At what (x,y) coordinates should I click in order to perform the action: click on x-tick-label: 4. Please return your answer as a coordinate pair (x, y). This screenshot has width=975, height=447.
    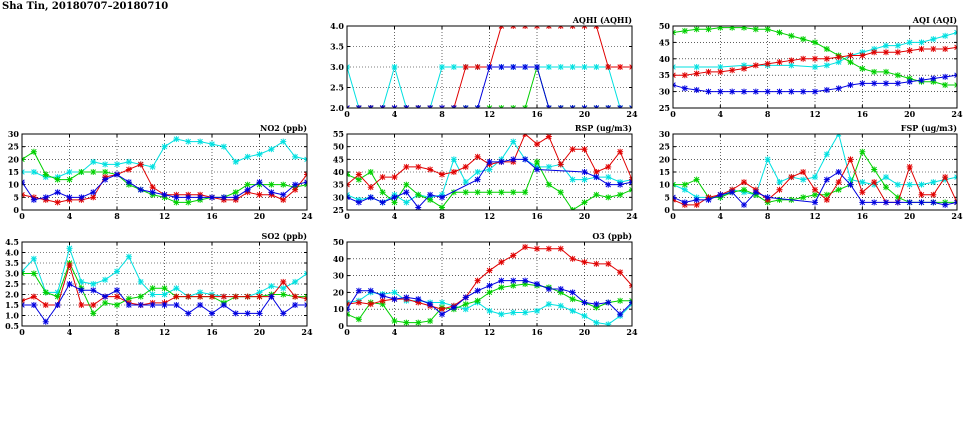
    Looking at the image, I should click on (721, 114).